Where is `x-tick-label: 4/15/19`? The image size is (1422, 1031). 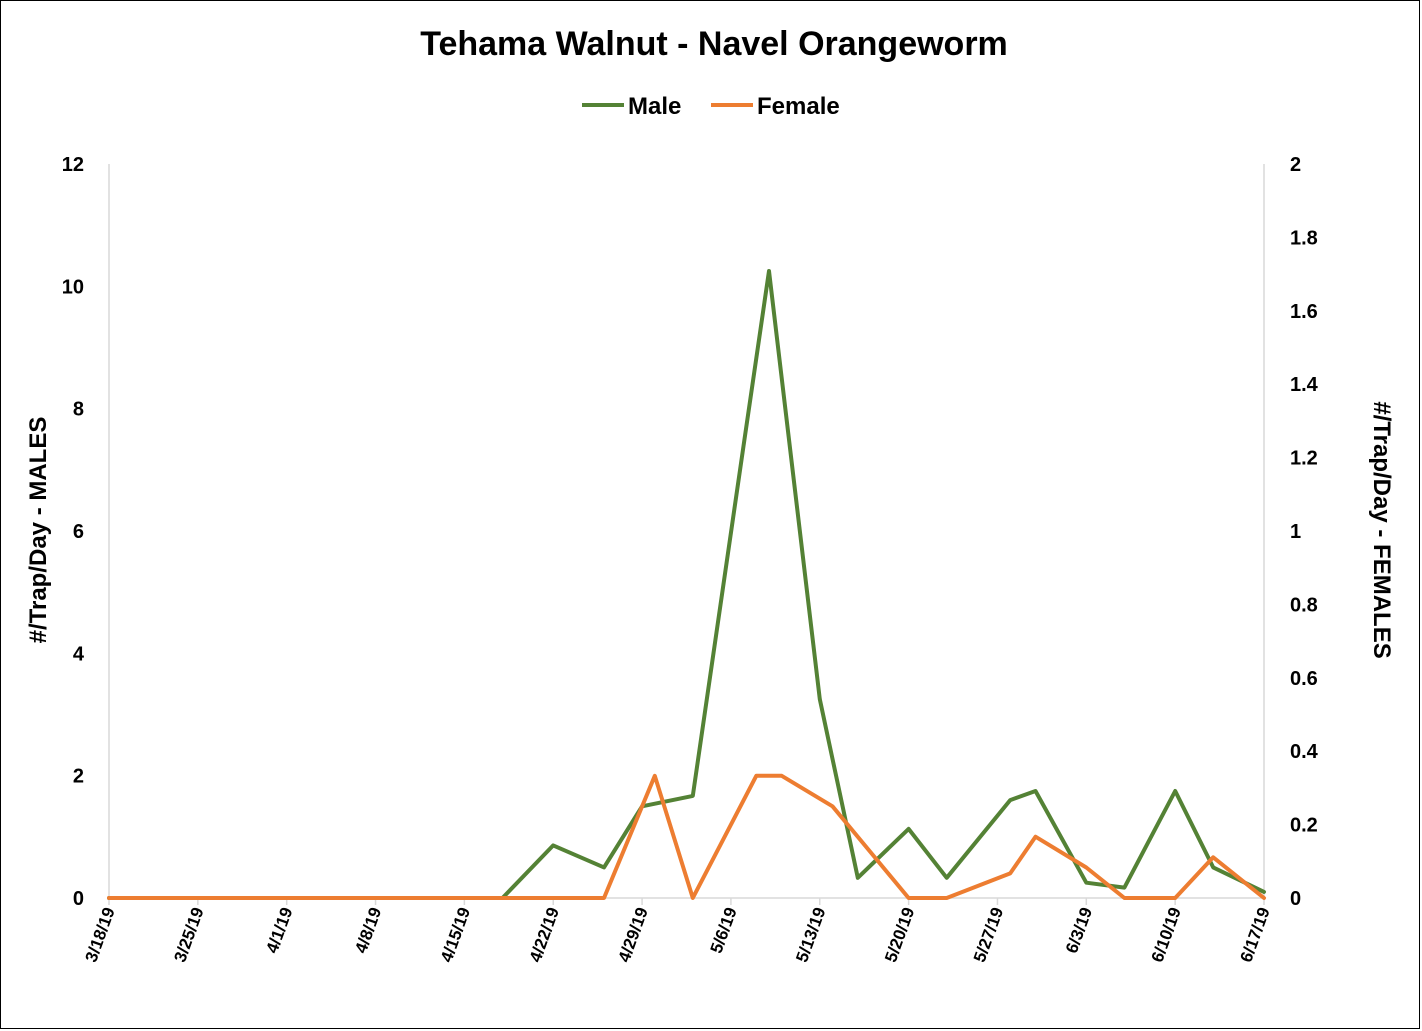 x-tick-label: 4/15/19 is located at coordinates (455, 935).